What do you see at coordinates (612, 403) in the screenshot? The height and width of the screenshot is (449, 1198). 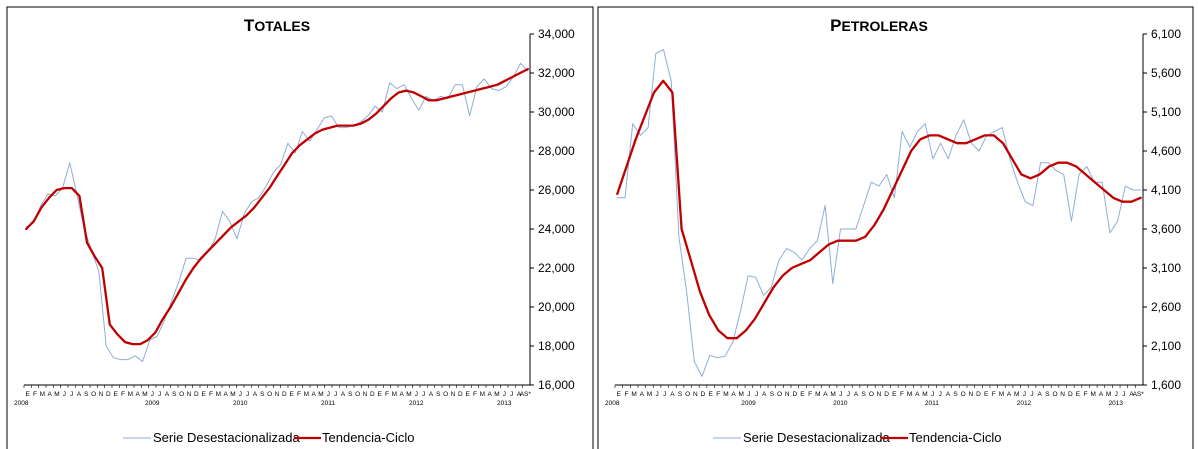 I see `year-label: 2008` at bounding box center [612, 403].